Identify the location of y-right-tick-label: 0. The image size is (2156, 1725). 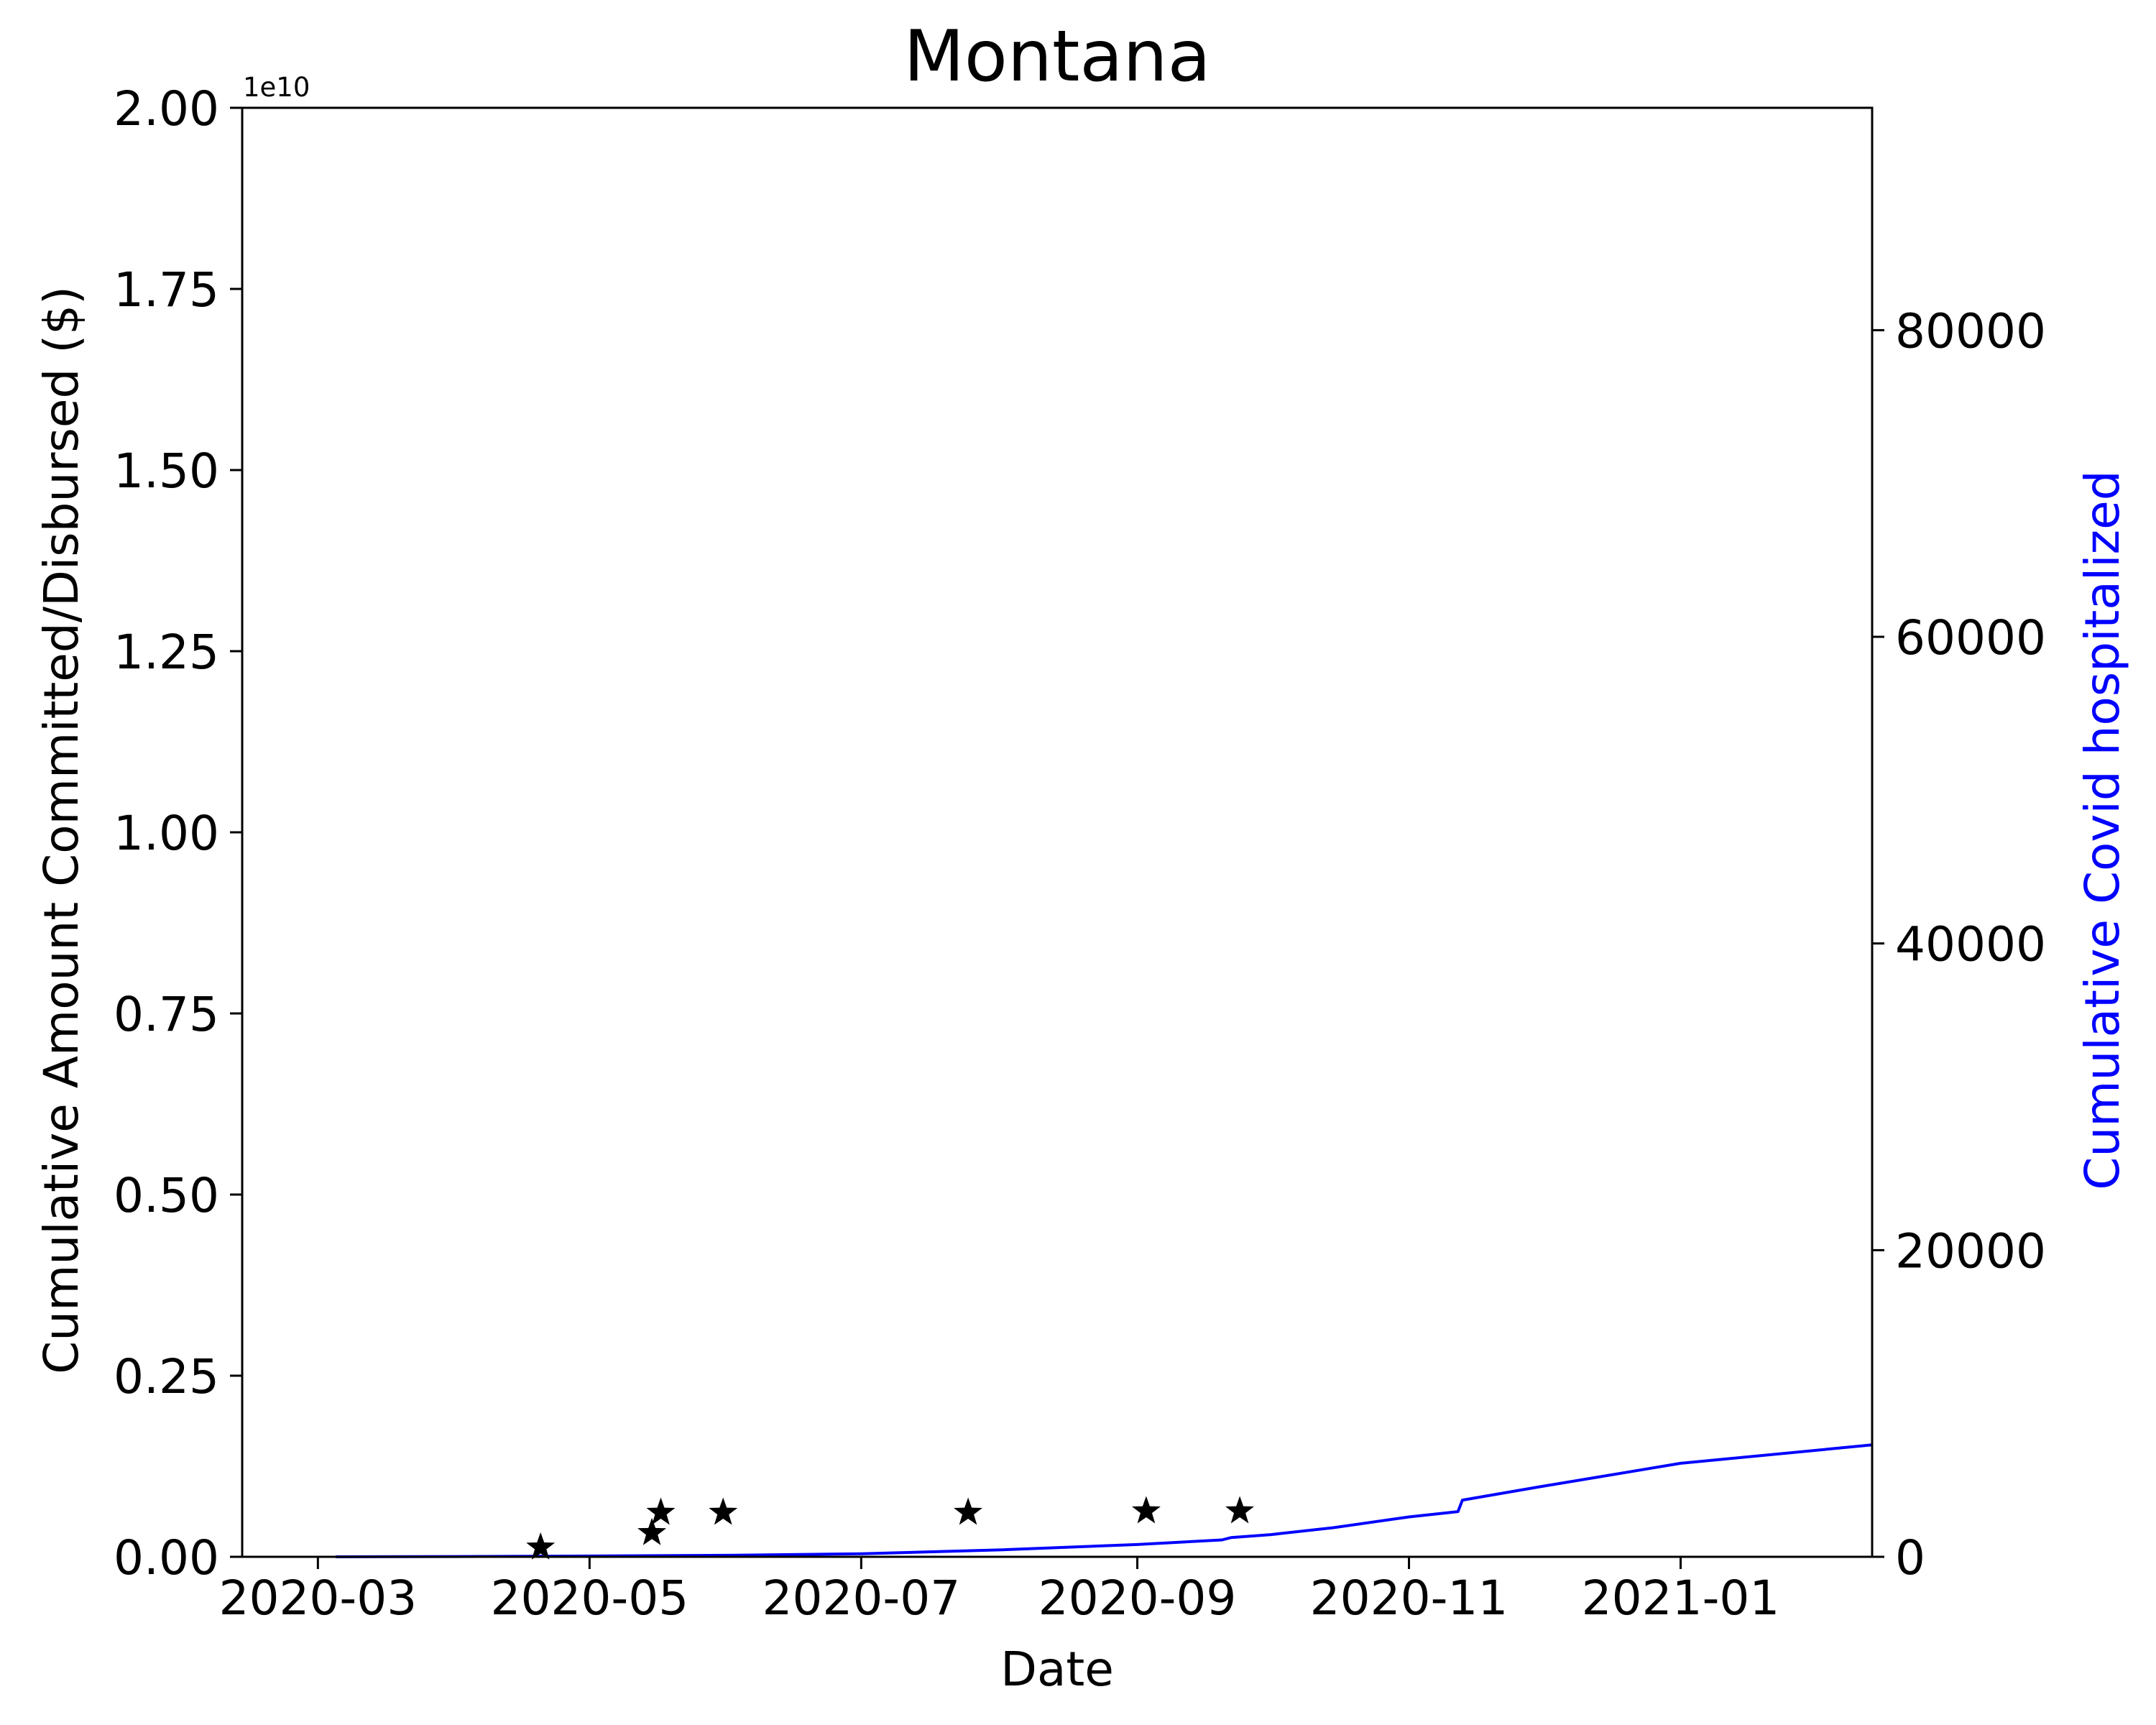
(1910, 1558).